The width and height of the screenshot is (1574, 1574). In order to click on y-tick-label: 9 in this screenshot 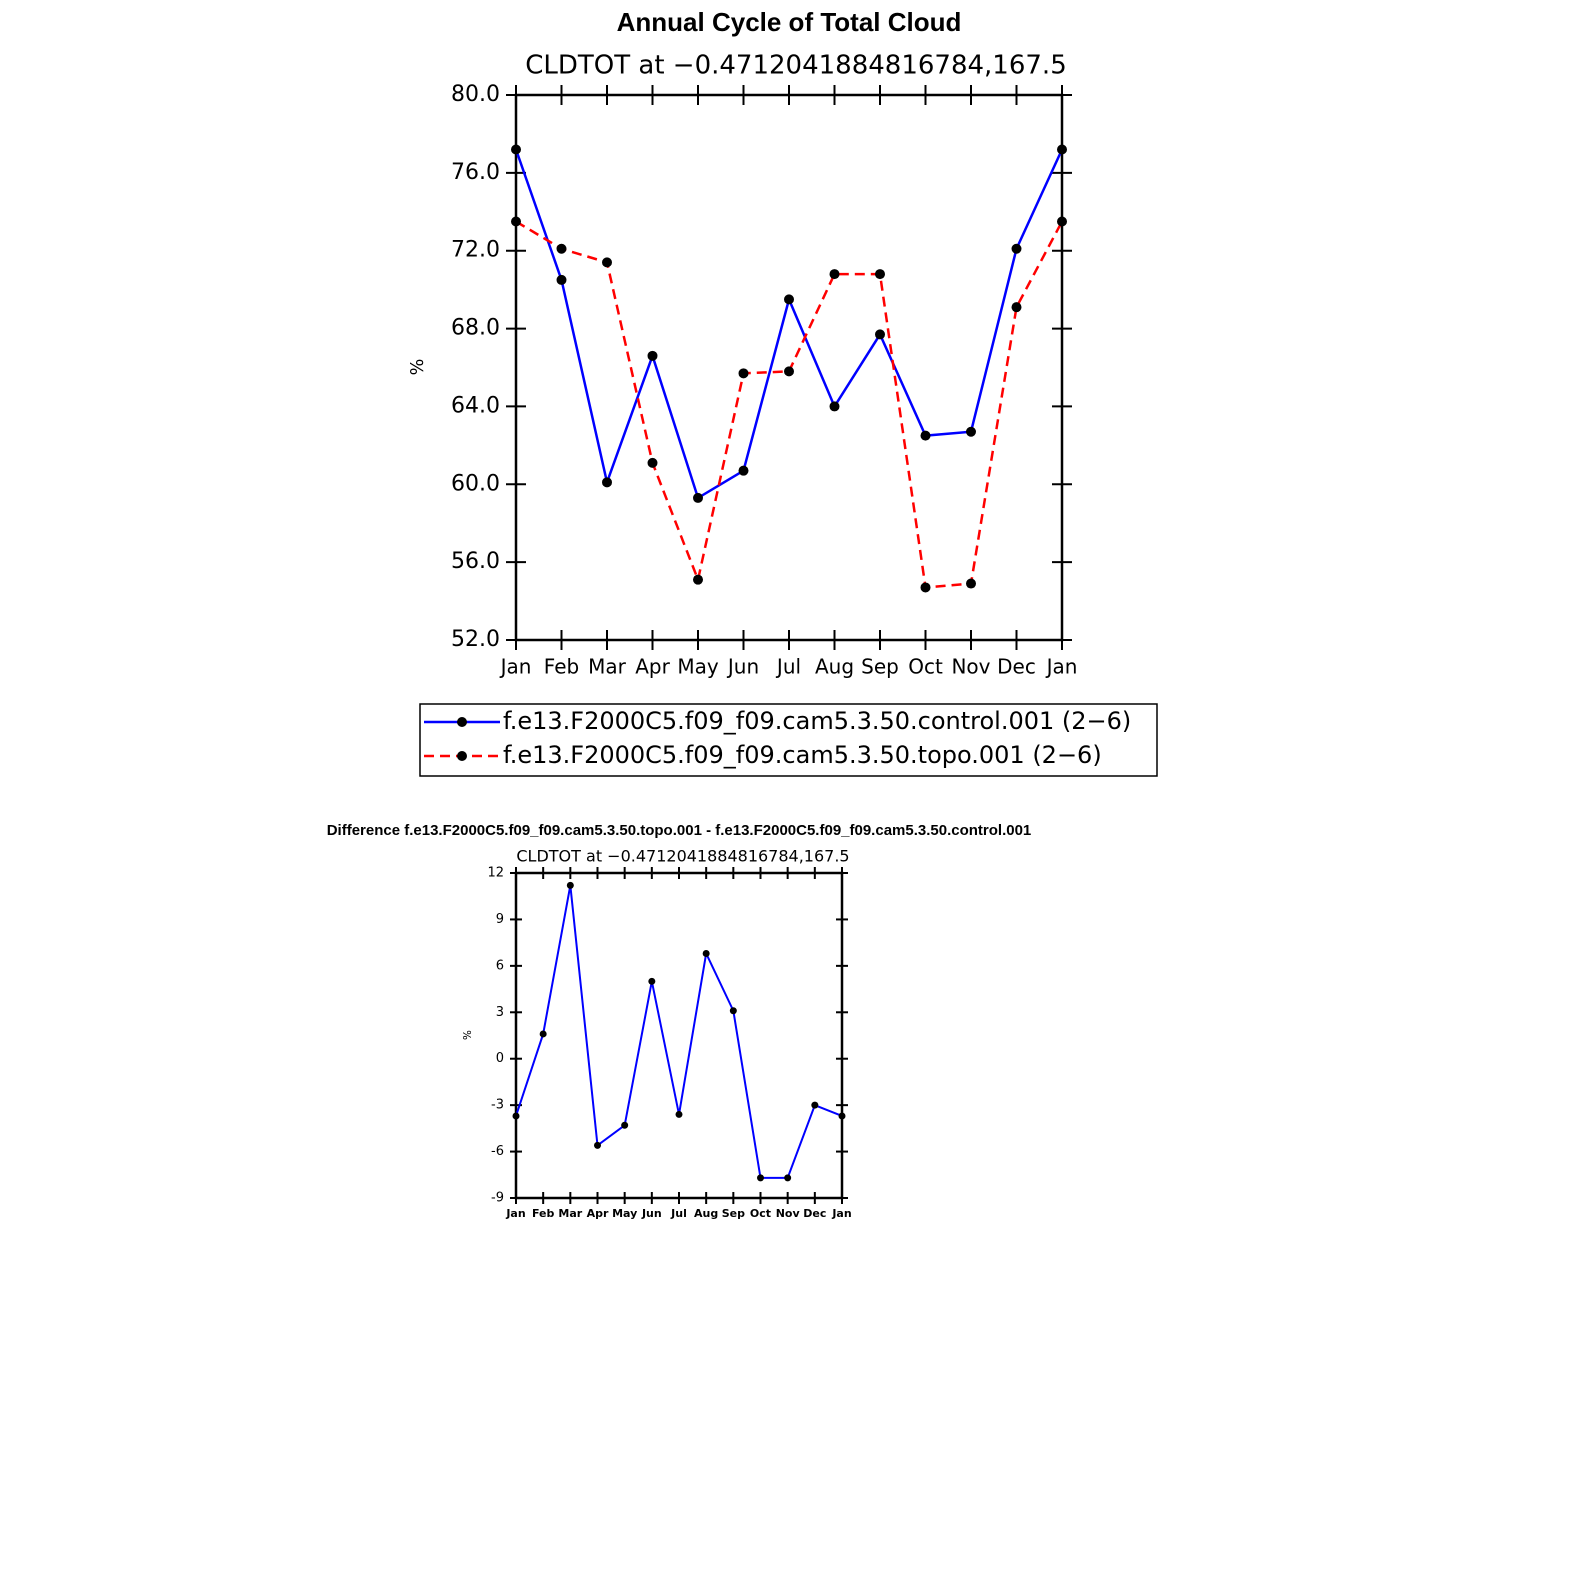, I will do `click(500, 919)`.